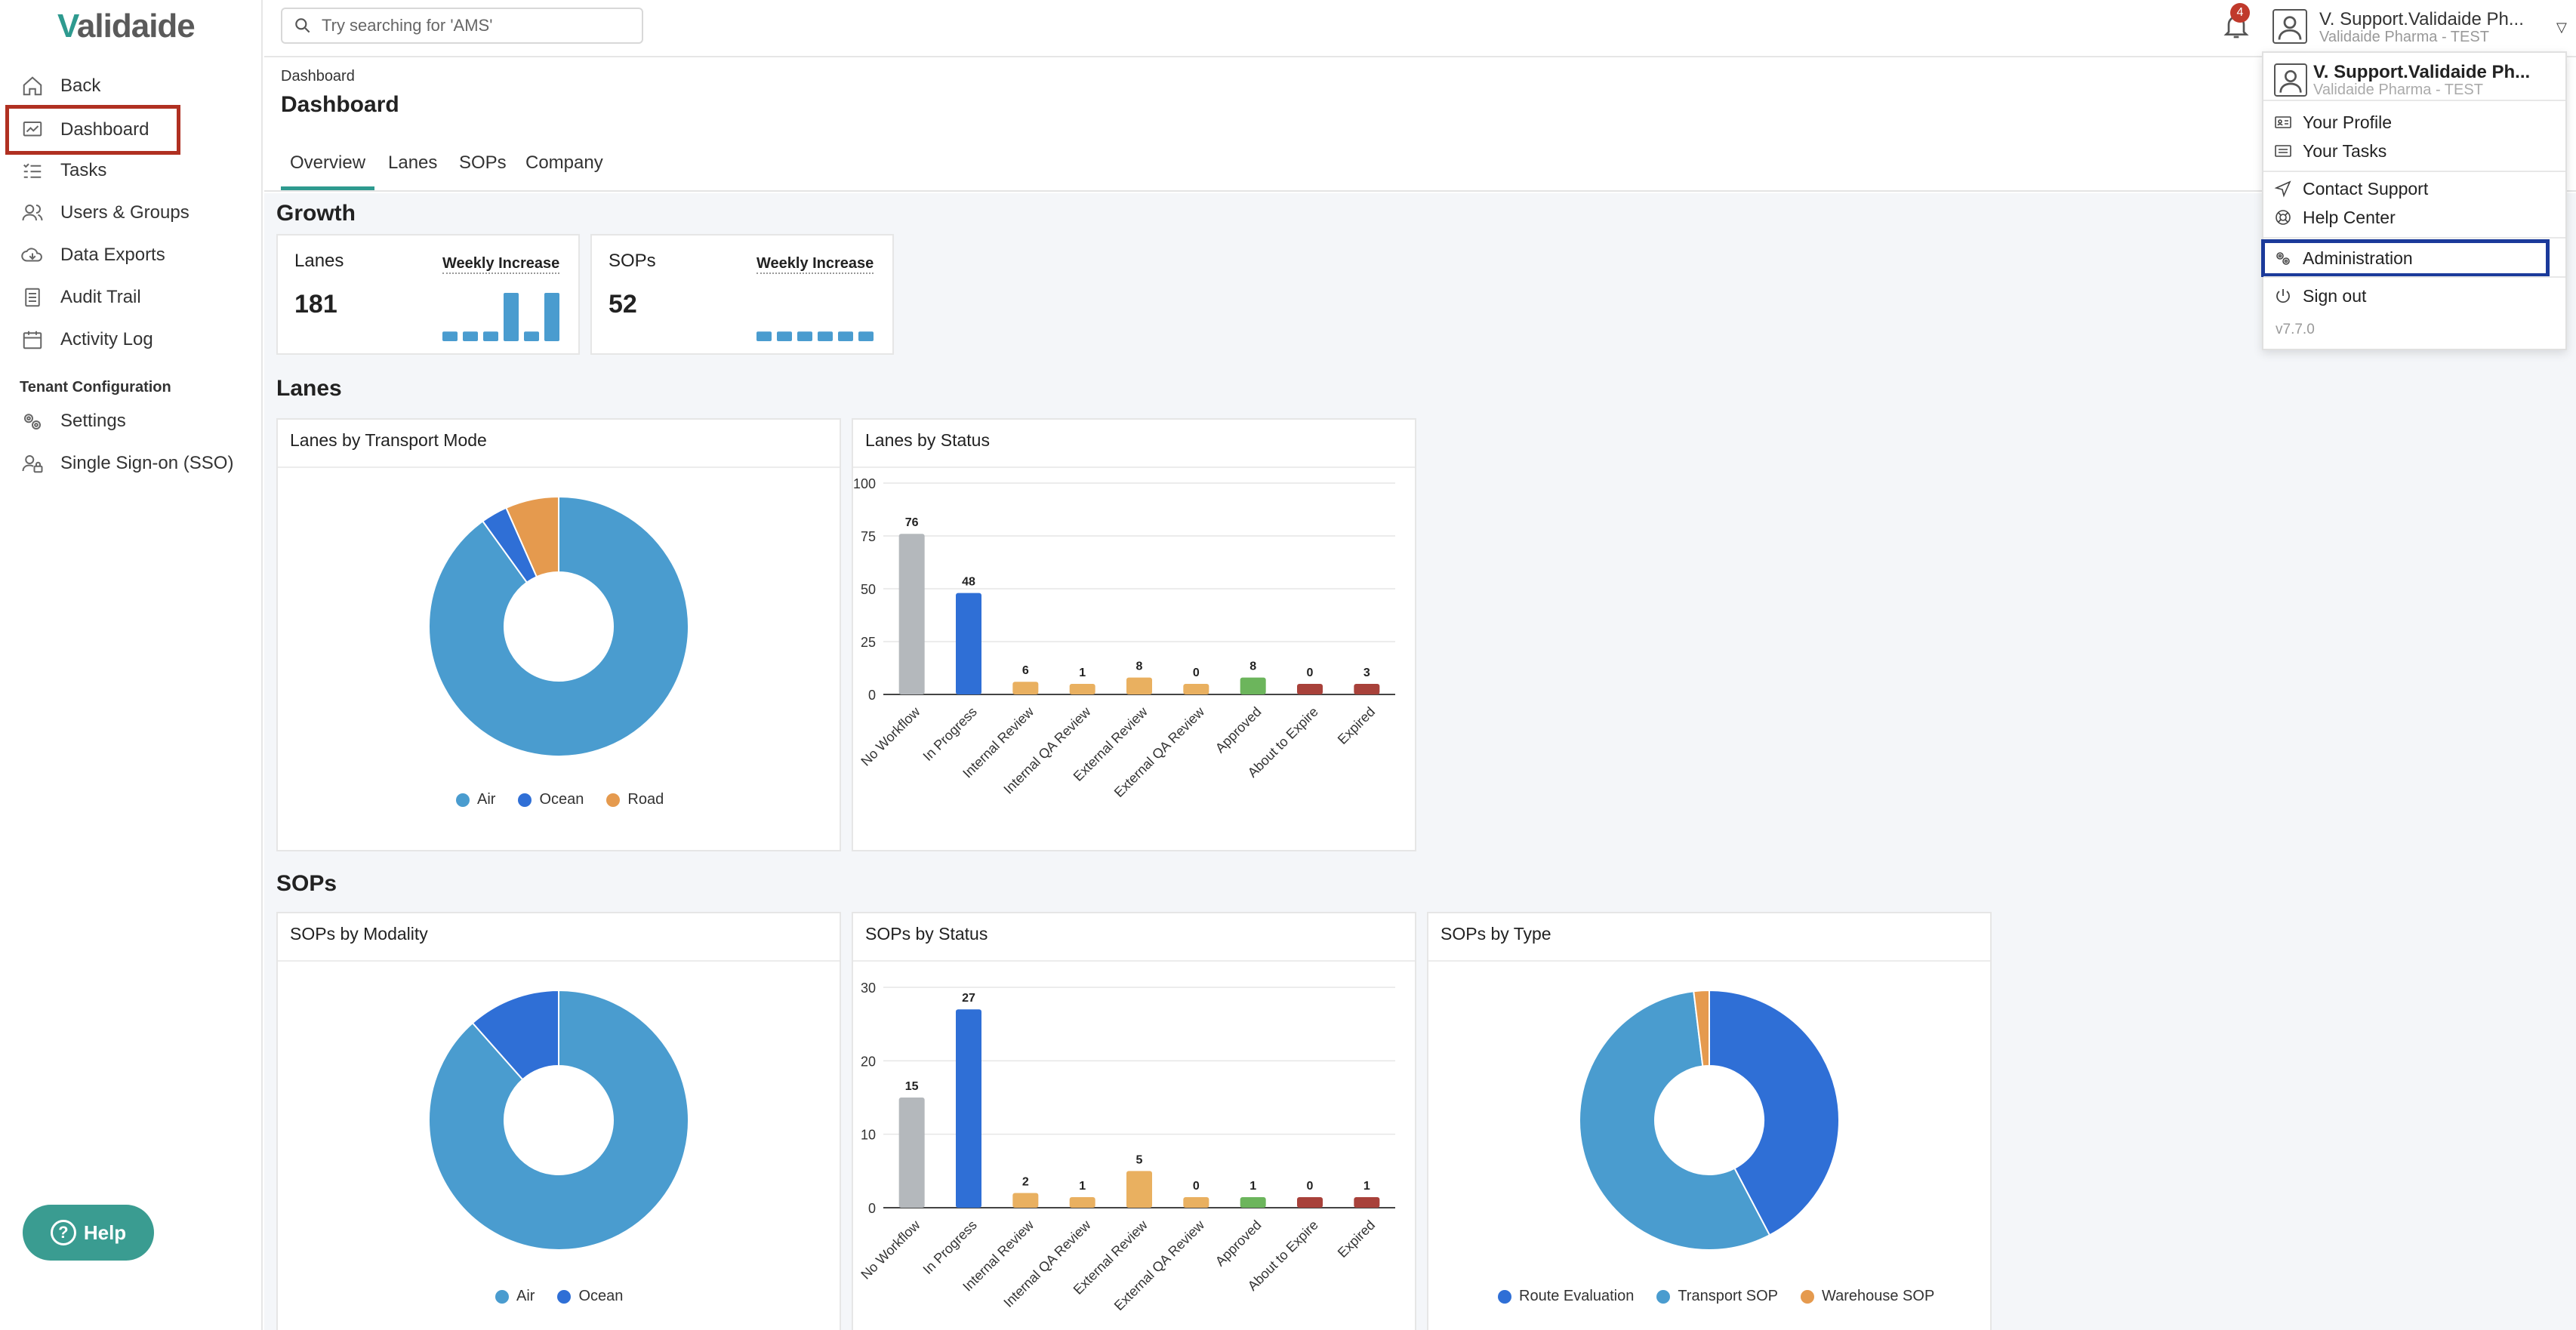  Describe the element at coordinates (515, 1035) in the screenshot. I see `slice-ocean` at that location.